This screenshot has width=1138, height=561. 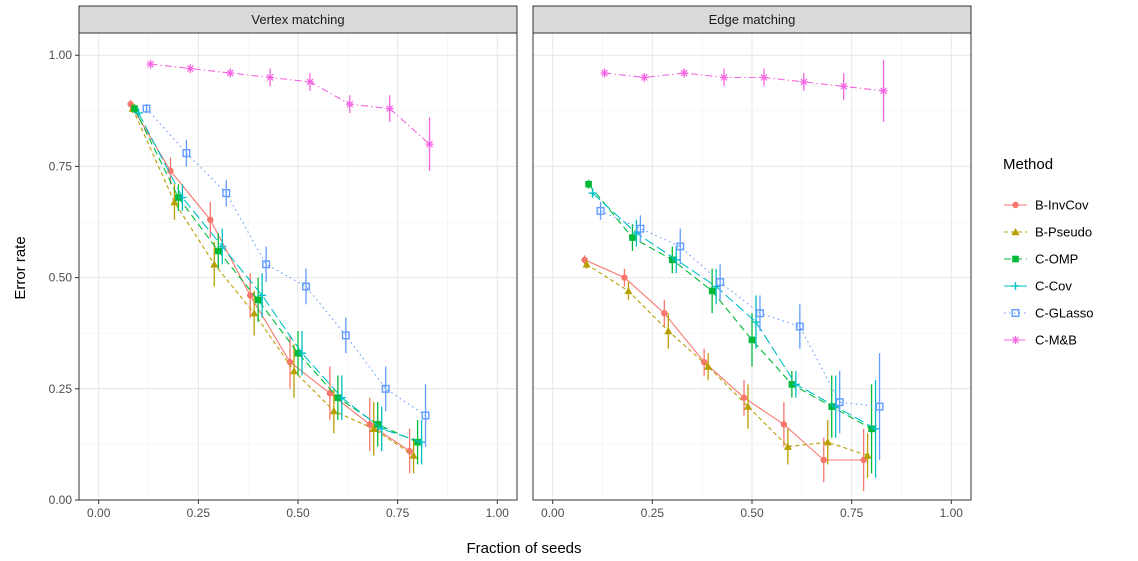 I want to click on legend-entry-c-cov: C-Cov, so click(x=1038, y=286).